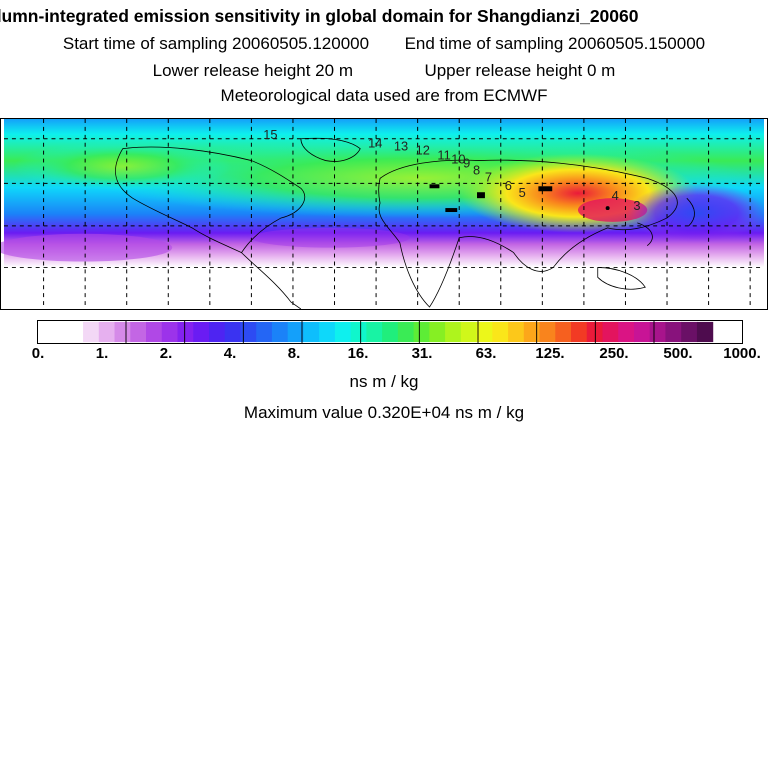 The height and width of the screenshot is (768, 768). I want to click on trajectory-label: 3, so click(636, 205).